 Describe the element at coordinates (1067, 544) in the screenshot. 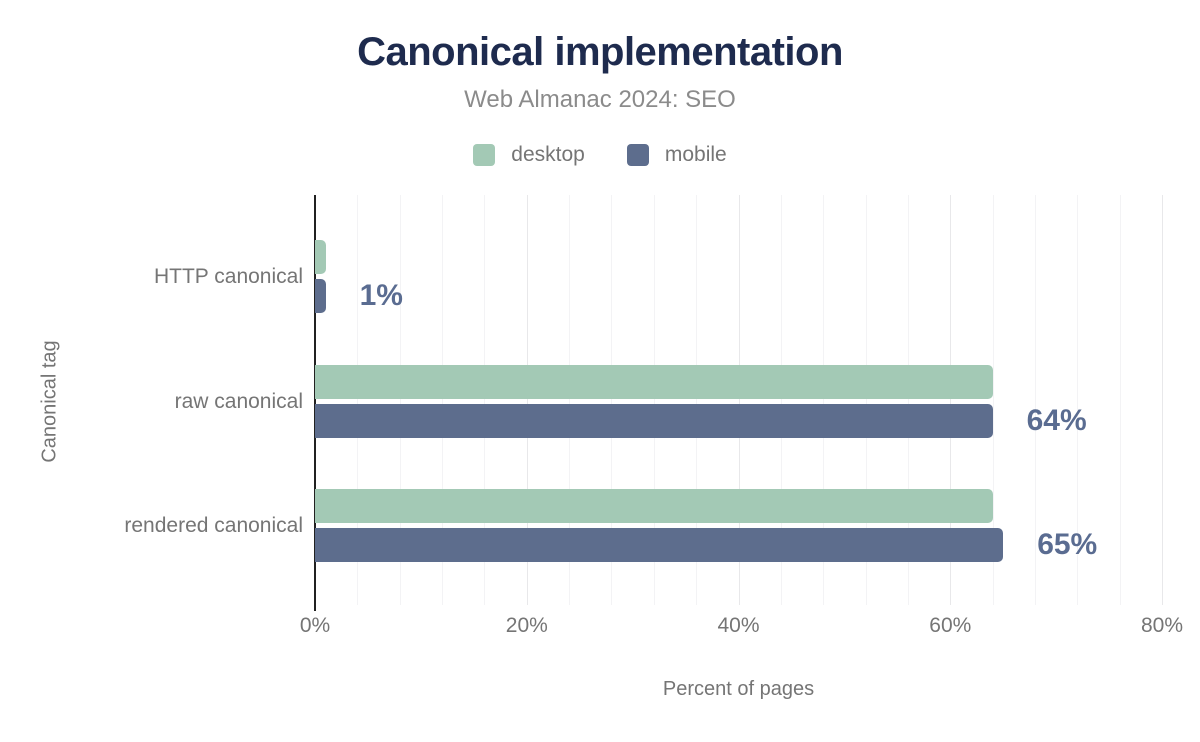

I see `value-label-rendered-canonical: 65%` at that location.